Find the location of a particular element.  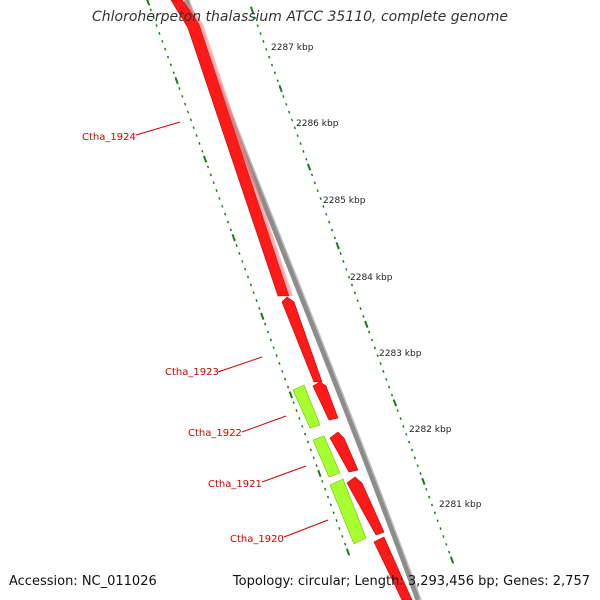

label-ctha-1920: Ctha_1920 is located at coordinates (257, 539).